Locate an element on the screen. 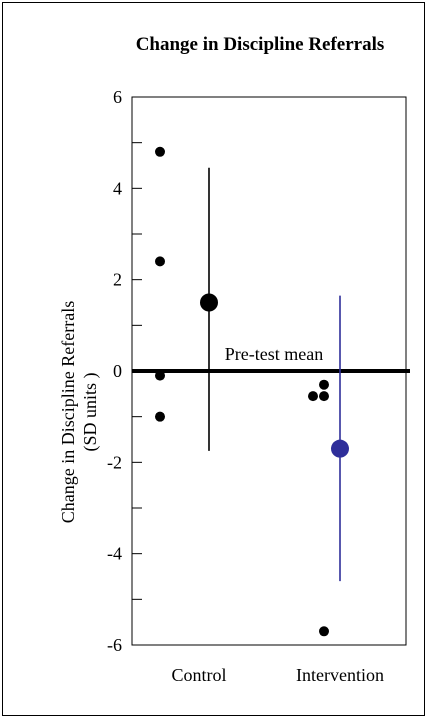 The height and width of the screenshot is (719, 428). y-tick-label: -6 is located at coordinates (114, 645).